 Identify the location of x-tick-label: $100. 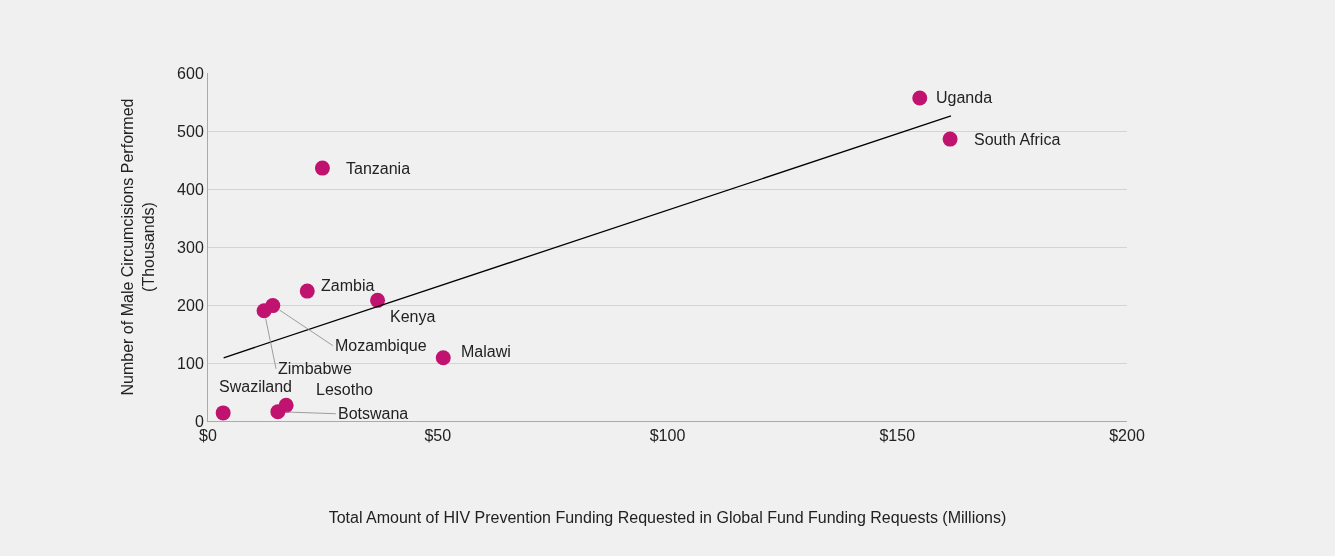
(667, 436).